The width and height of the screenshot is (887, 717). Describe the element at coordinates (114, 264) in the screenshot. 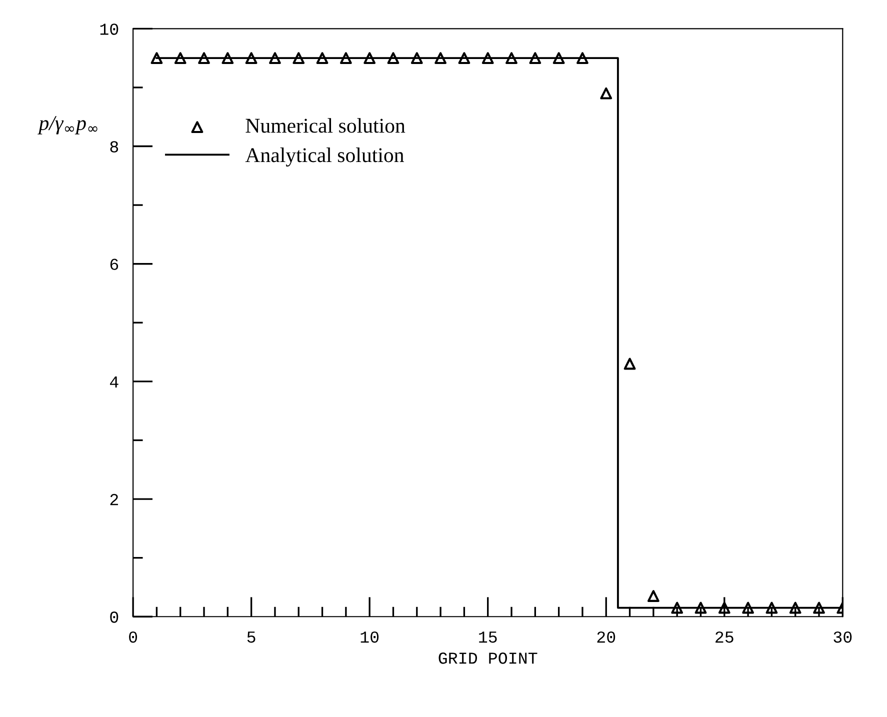

I see `y-tick-label: 6` at that location.